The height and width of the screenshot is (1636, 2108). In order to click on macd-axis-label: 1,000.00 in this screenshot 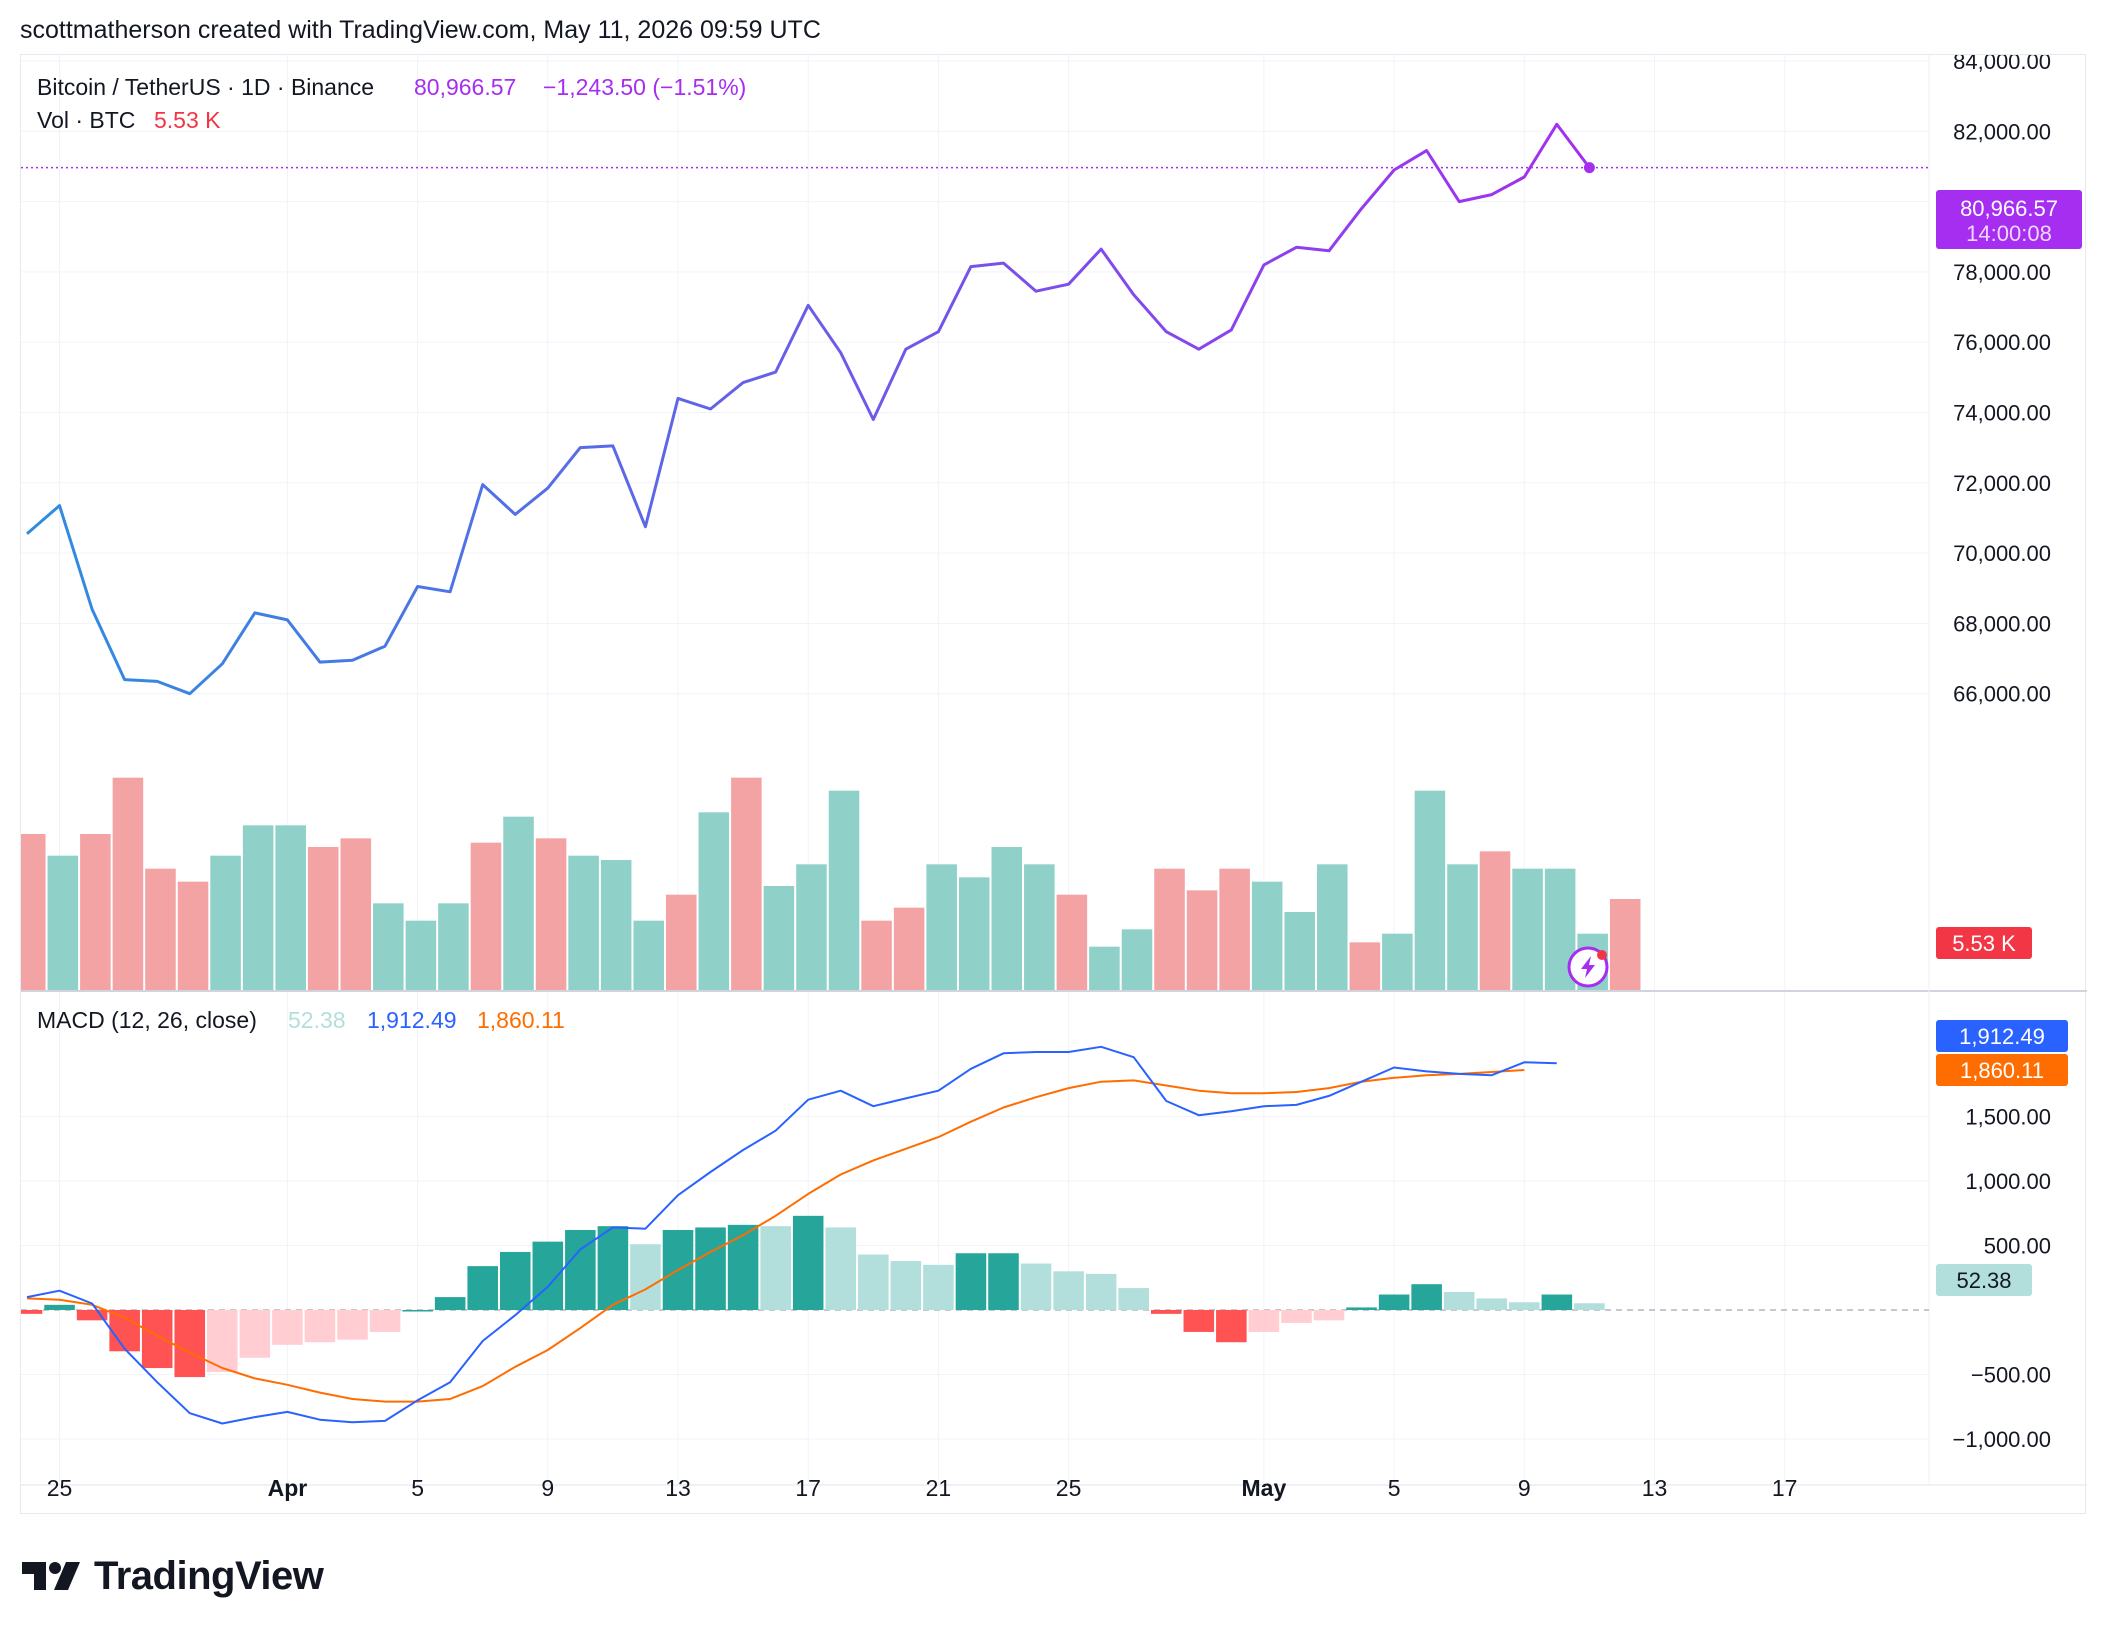, I will do `click(2008, 1181)`.